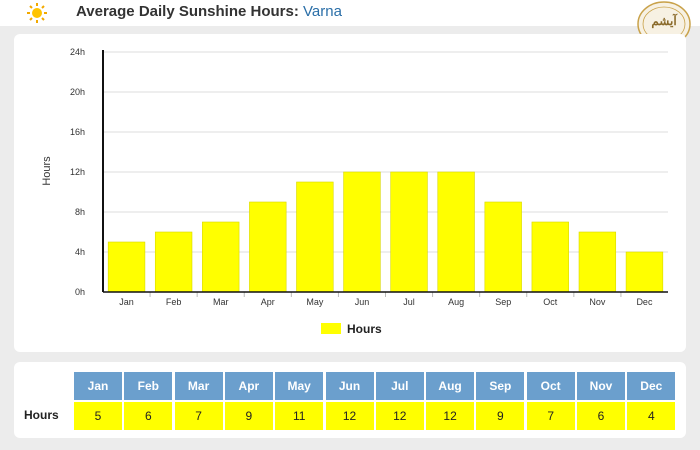 Image resolution: width=700 pixels, height=450 pixels. I want to click on x-tick-label: May, so click(315, 302).